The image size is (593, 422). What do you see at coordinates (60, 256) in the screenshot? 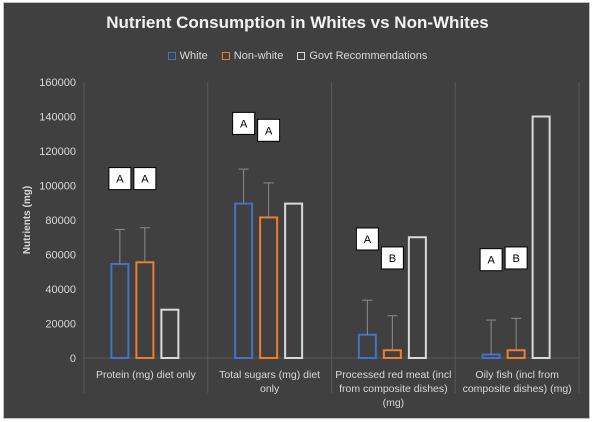
I see `y-tick-label: 60000` at bounding box center [60, 256].